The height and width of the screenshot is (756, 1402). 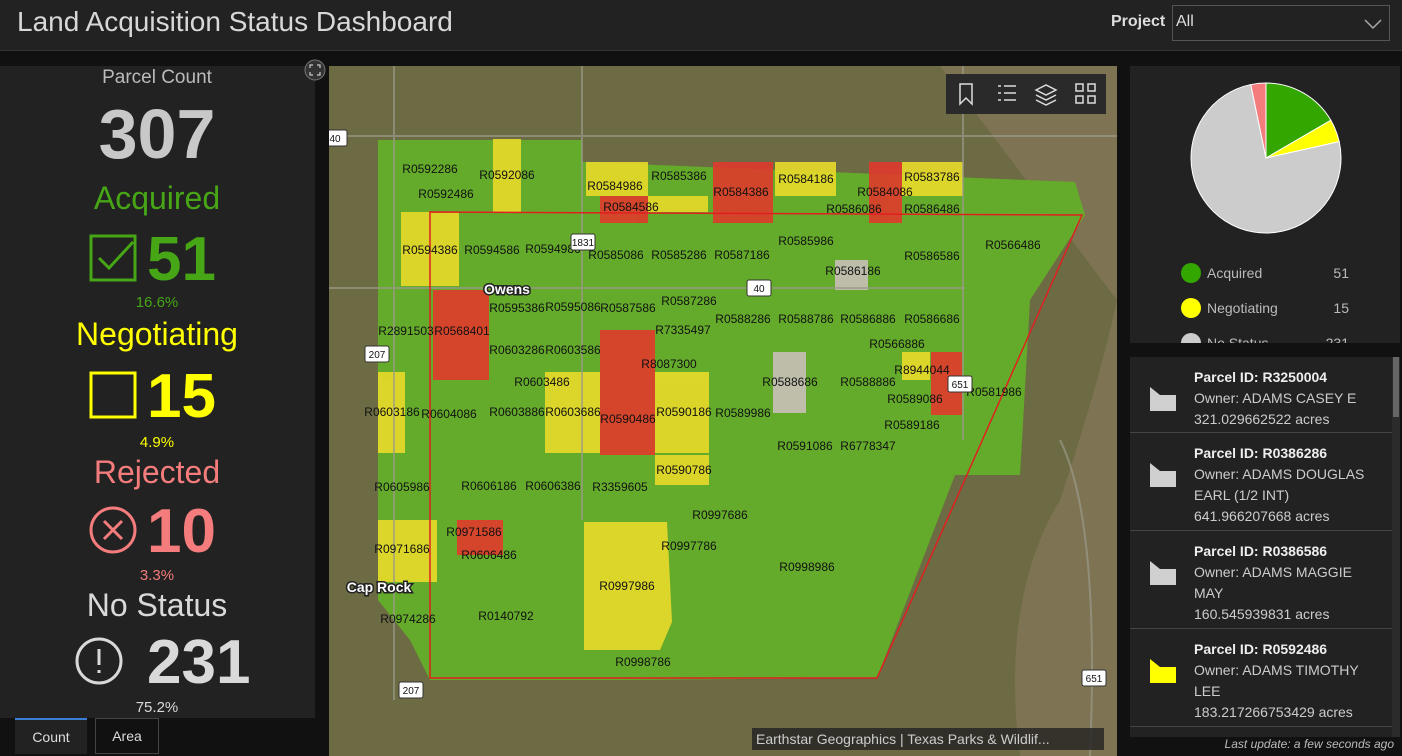 What do you see at coordinates (1341, 308) in the screenshot?
I see `legend-value: 15` at bounding box center [1341, 308].